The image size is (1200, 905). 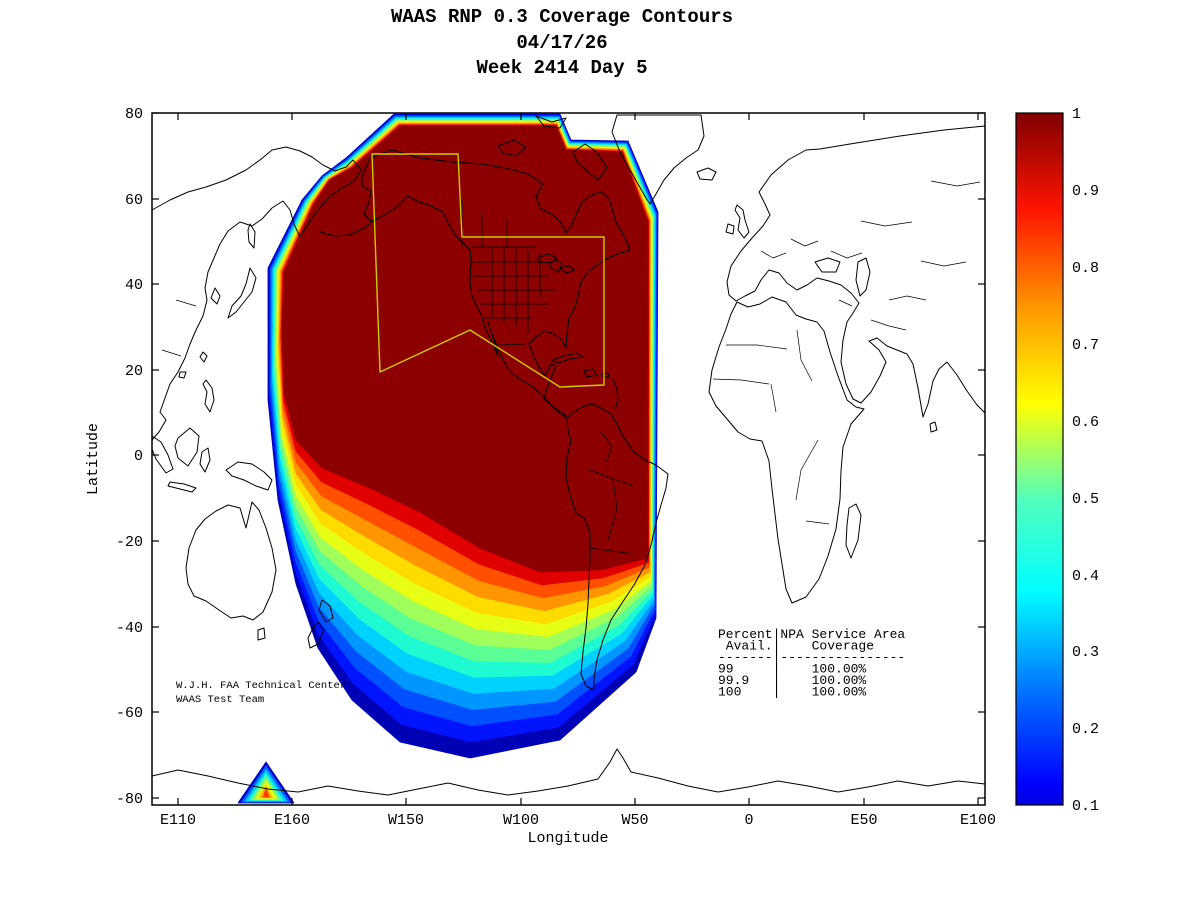 What do you see at coordinates (634, 820) in the screenshot?
I see `x-tick-label-4: W50` at bounding box center [634, 820].